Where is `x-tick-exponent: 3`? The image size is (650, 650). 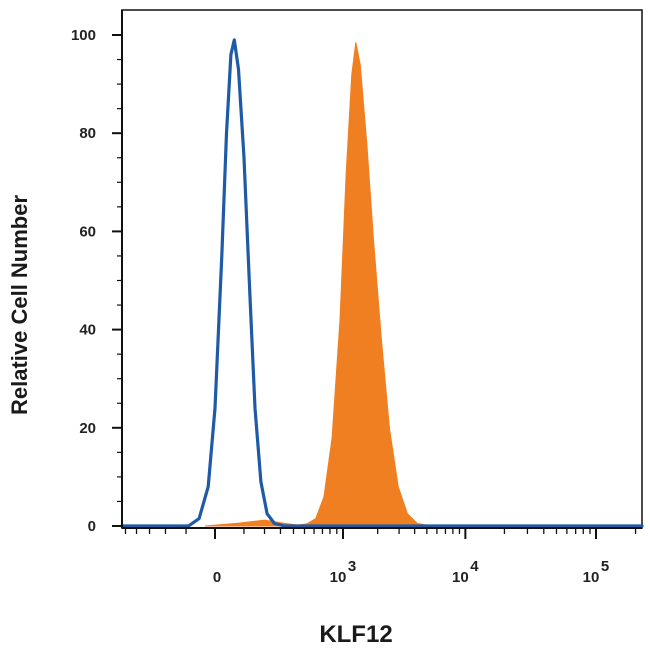 x-tick-exponent: 3 is located at coordinates (352, 566).